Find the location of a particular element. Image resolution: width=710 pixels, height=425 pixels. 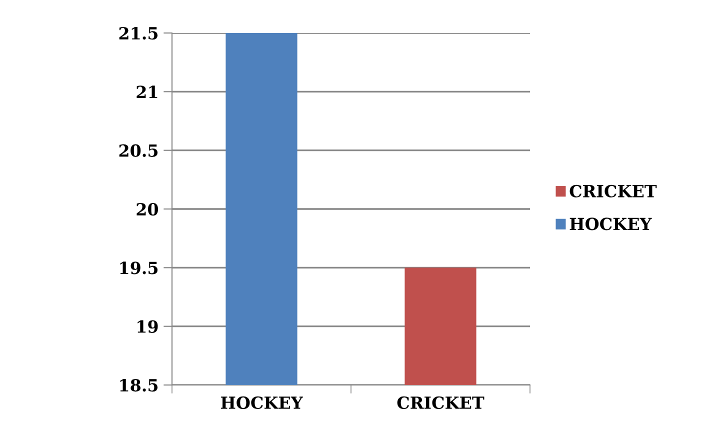

y-tick-label: 20.5 is located at coordinates (138, 150).